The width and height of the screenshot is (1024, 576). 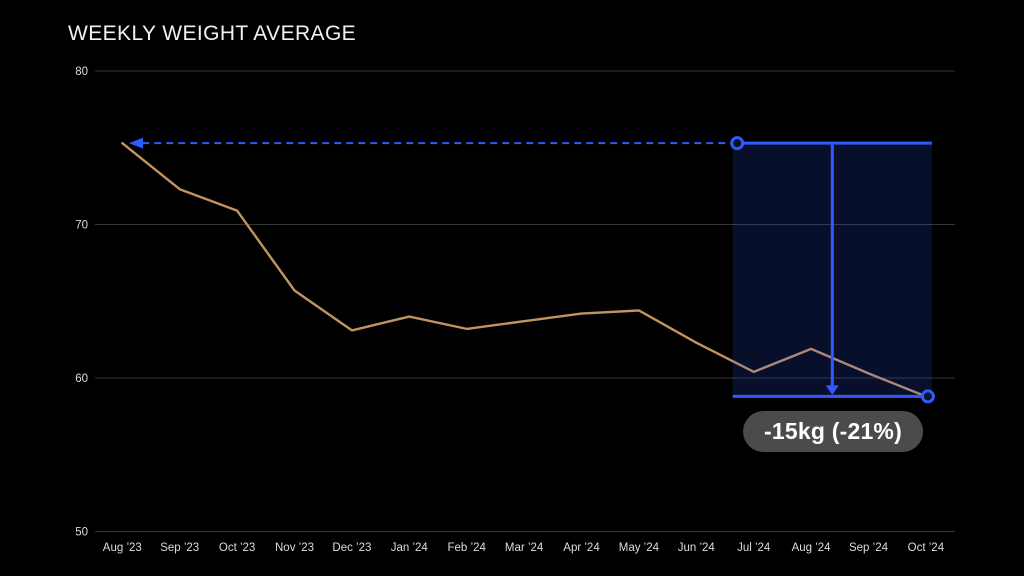 I want to click on x-tick-label: Nov ’23, so click(x=294, y=548).